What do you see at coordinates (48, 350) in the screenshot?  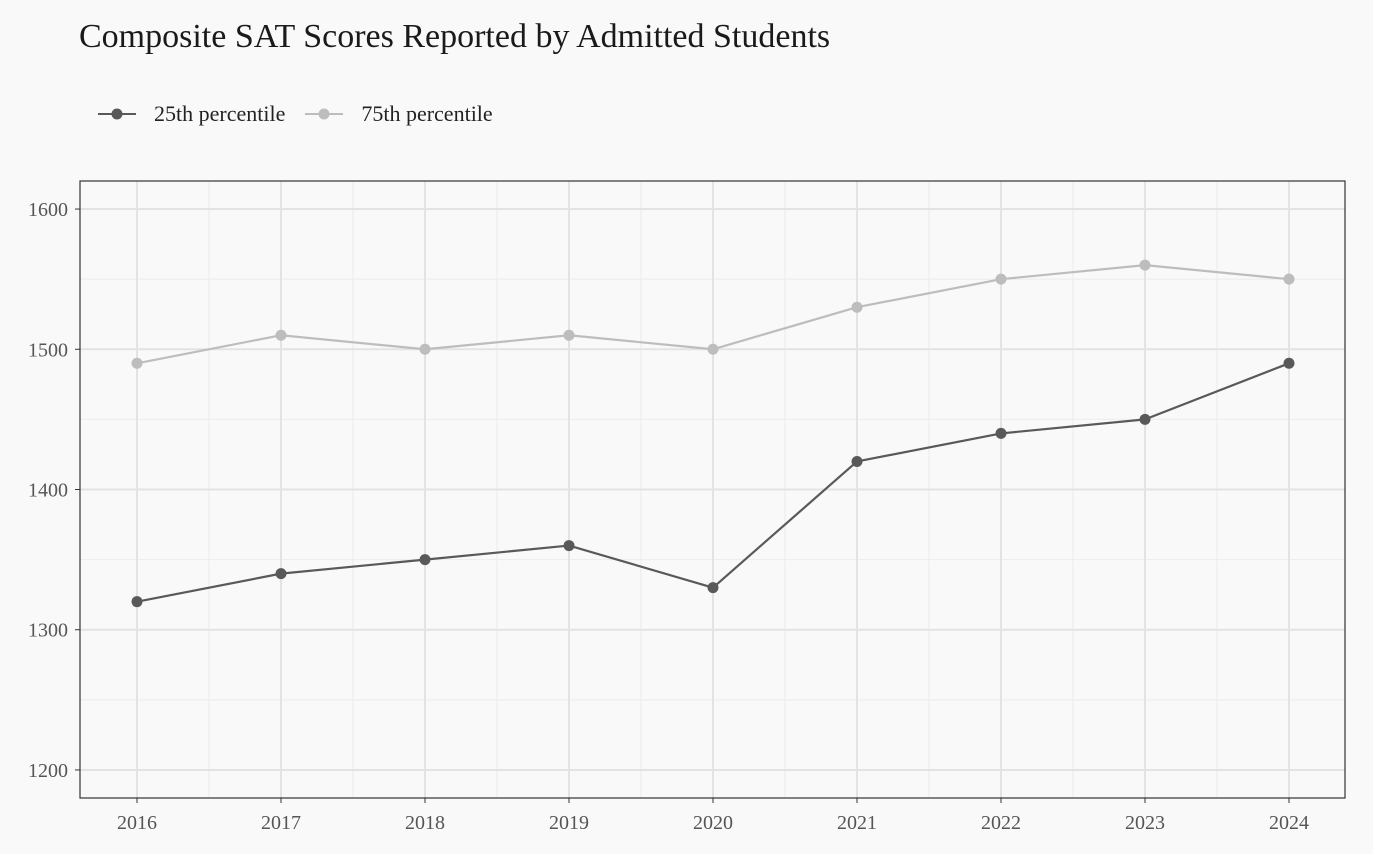 I see `y-axis-tick-label: 1500` at bounding box center [48, 350].